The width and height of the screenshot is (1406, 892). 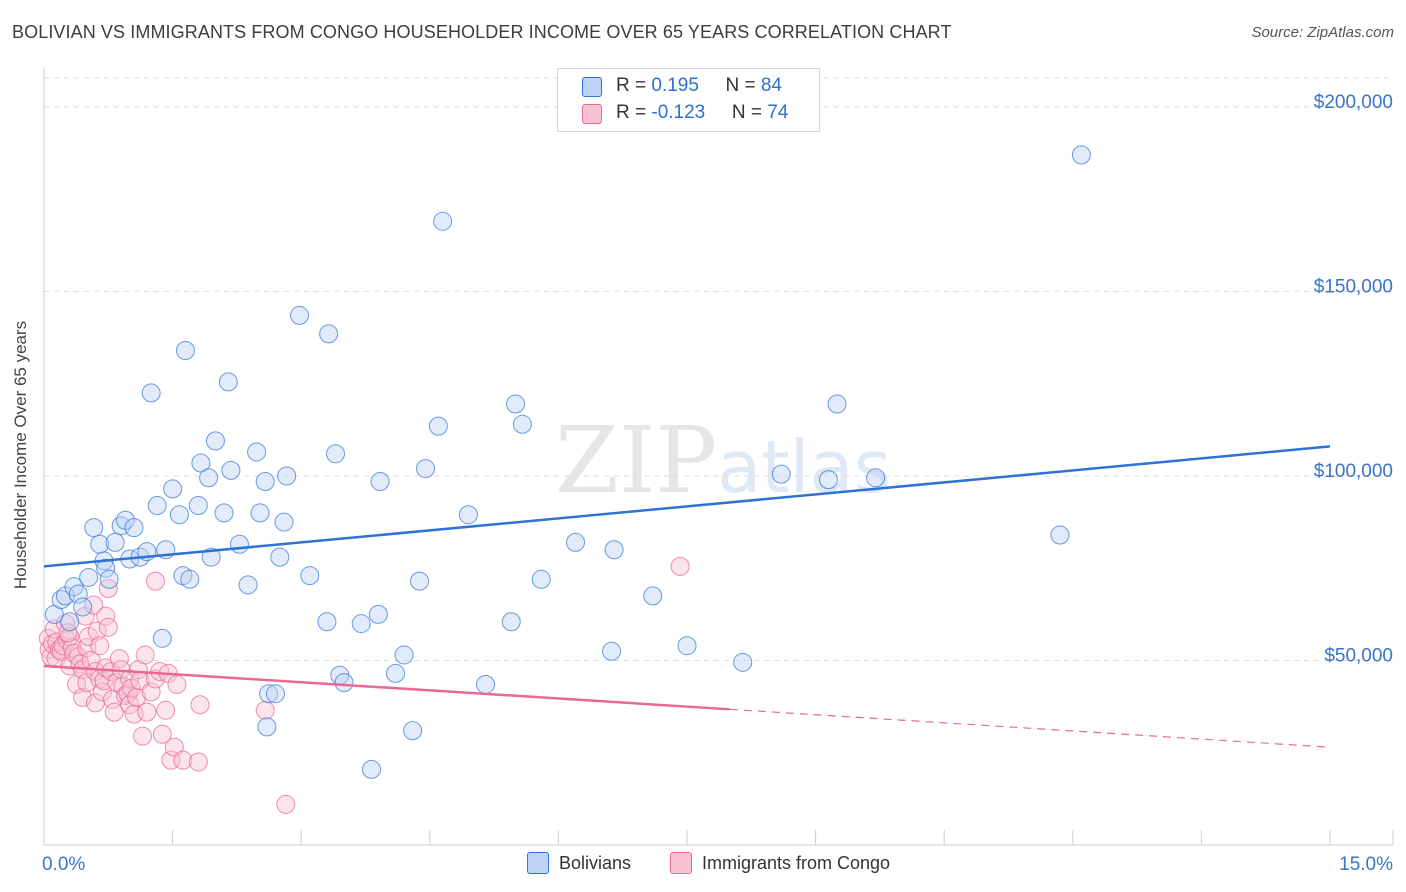 I want to click on x-tick-labels: 0.0% 15.0%, so click(x=717, y=864).